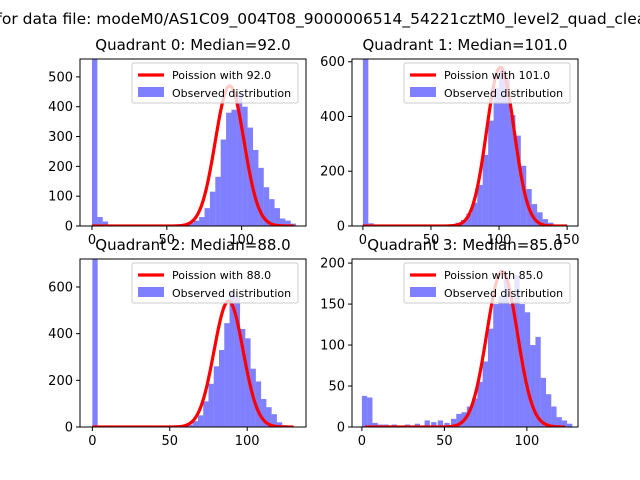 The height and width of the screenshot is (480, 640). What do you see at coordinates (60, 197) in the screenshot?
I see `y-tick-label: 100` at bounding box center [60, 197].